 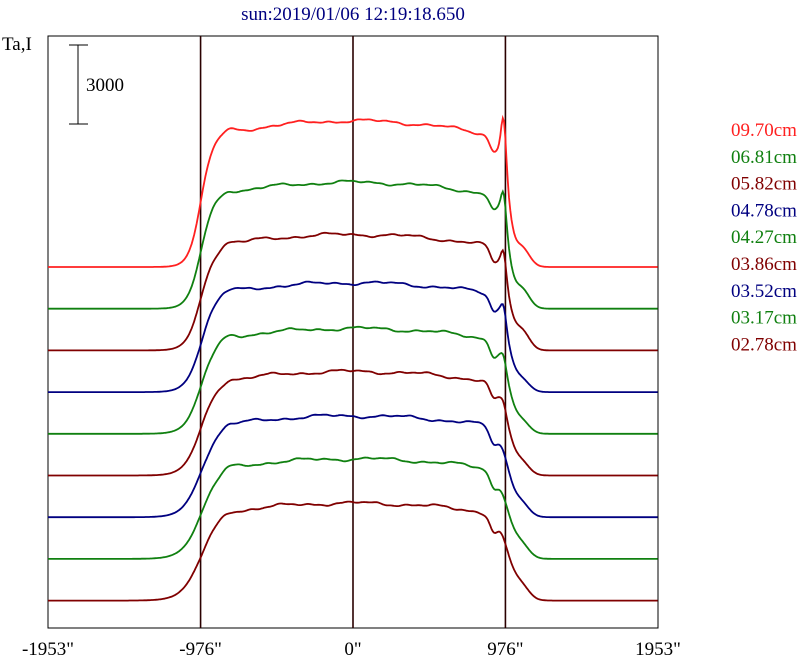 I want to click on legend-entry: 09.70cm, so click(x=764, y=130).